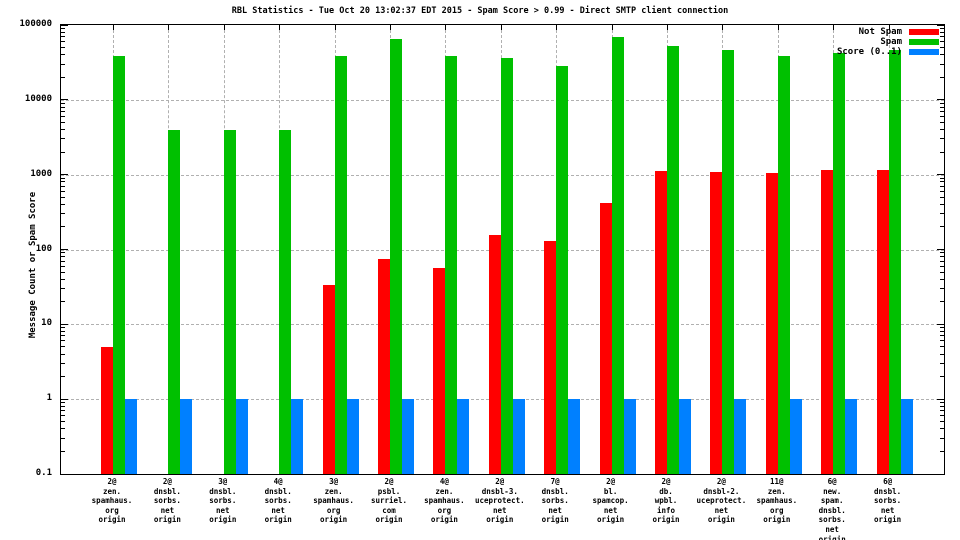 This screenshot has height=540, width=960. I want to click on legend-swatch, so click(924, 42).